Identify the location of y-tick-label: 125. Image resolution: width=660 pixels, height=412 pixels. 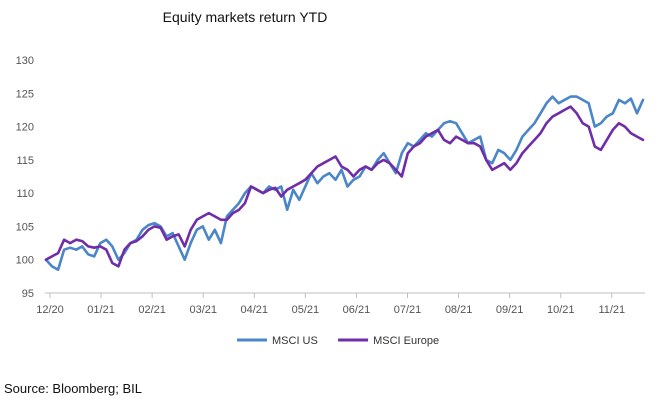
(25, 94).